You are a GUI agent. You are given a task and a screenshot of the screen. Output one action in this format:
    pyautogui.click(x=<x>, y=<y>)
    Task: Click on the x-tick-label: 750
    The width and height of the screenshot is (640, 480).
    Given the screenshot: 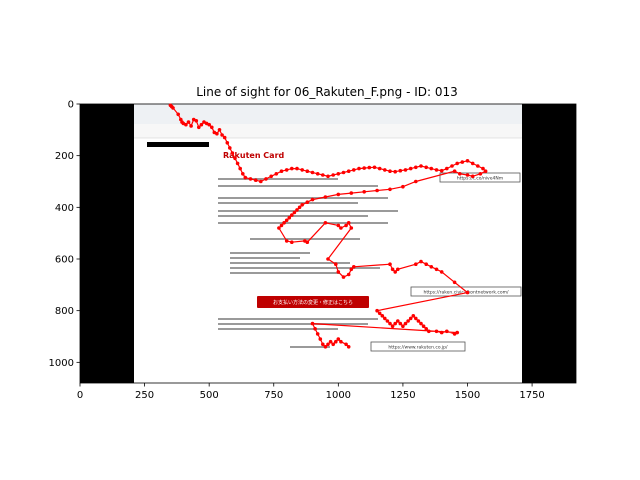 What is the action you would take?
    pyautogui.click(x=273, y=395)
    